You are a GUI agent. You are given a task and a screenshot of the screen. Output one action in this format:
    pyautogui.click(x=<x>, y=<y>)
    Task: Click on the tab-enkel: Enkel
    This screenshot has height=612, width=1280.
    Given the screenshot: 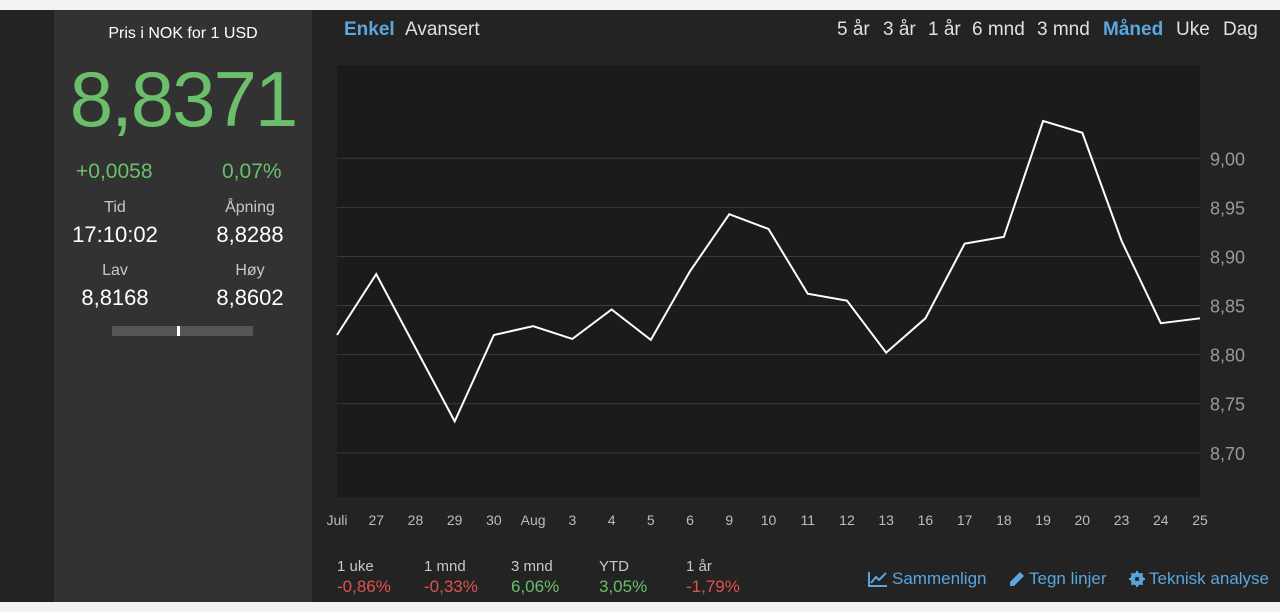 What is the action you would take?
    pyautogui.click(x=369, y=29)
    